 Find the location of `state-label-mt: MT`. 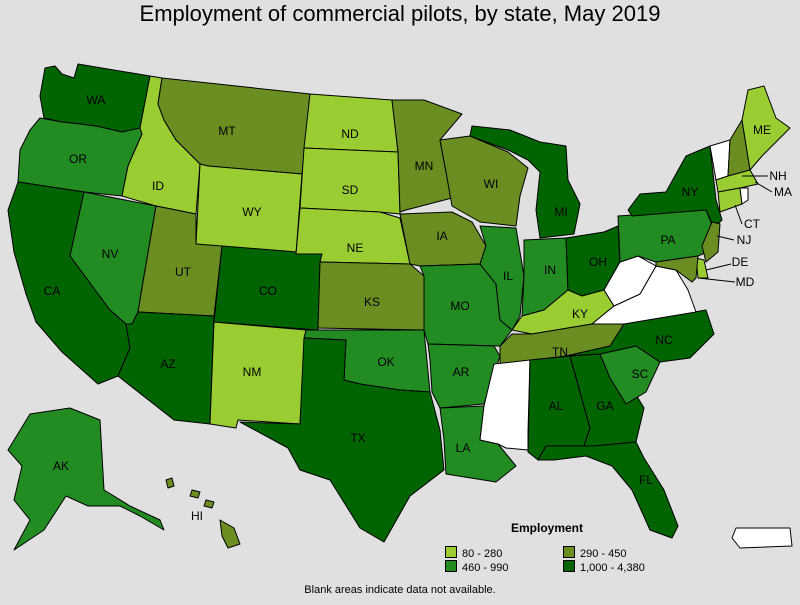

state-label-mt: MT is located at coordinates (227, 131).